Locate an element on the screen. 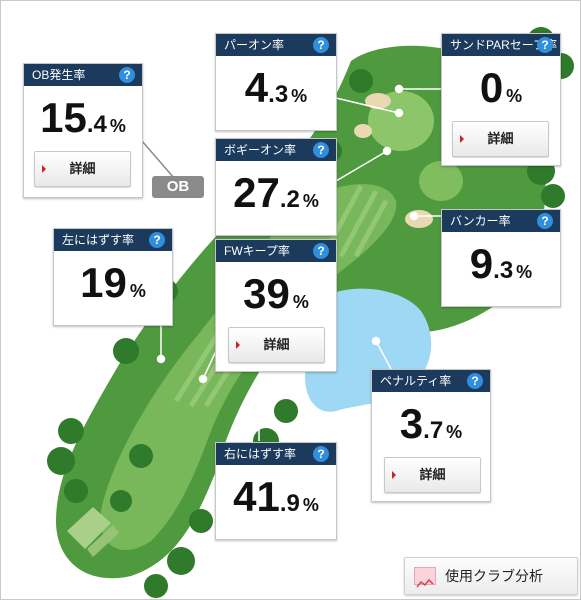  penalty-rate-header: ペナルティ率? is located at coordinates (431, 381).